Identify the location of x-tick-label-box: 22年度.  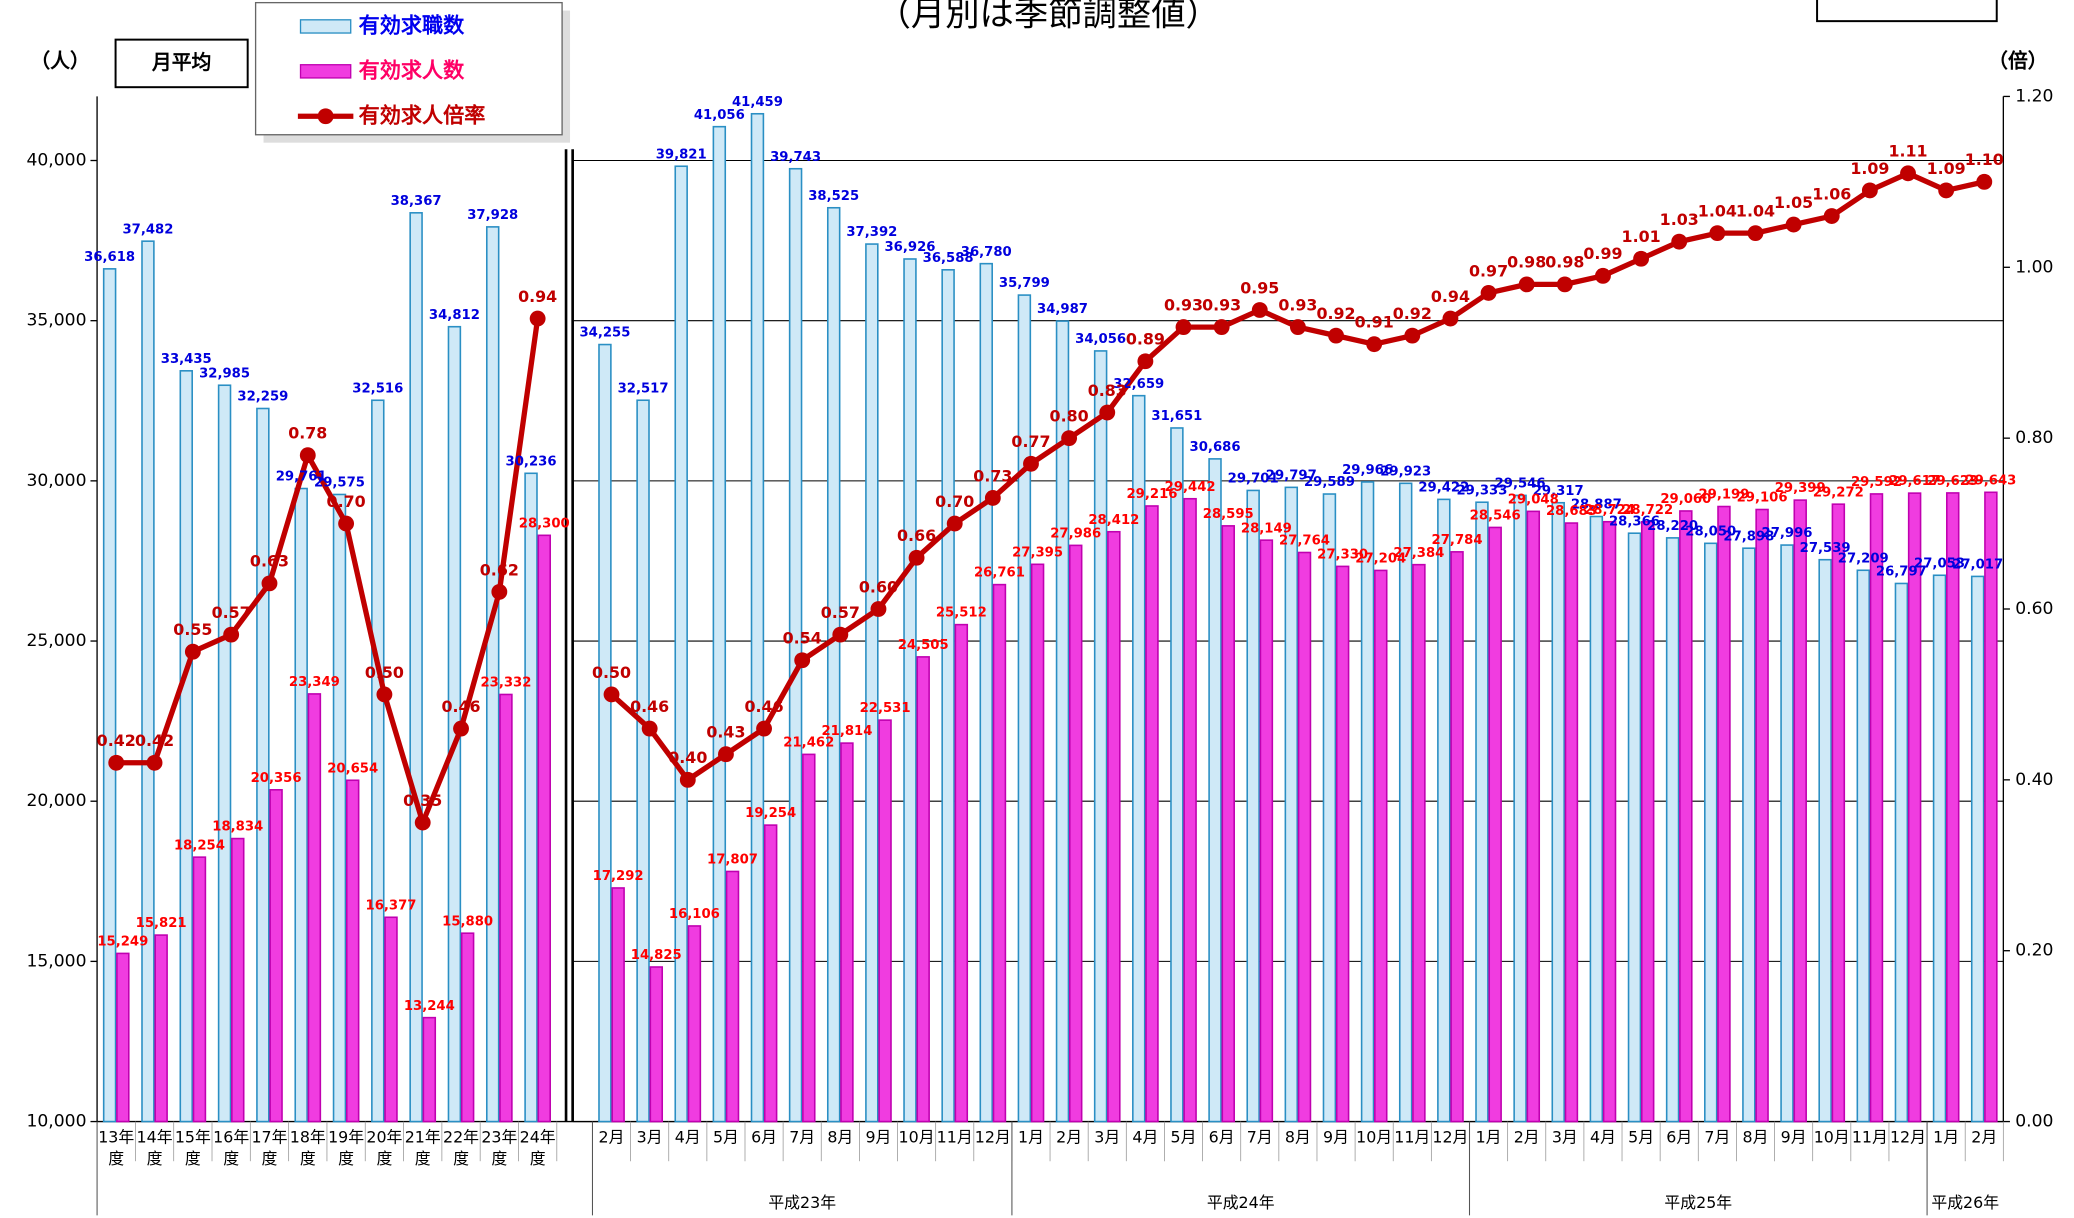
(461, 1148).